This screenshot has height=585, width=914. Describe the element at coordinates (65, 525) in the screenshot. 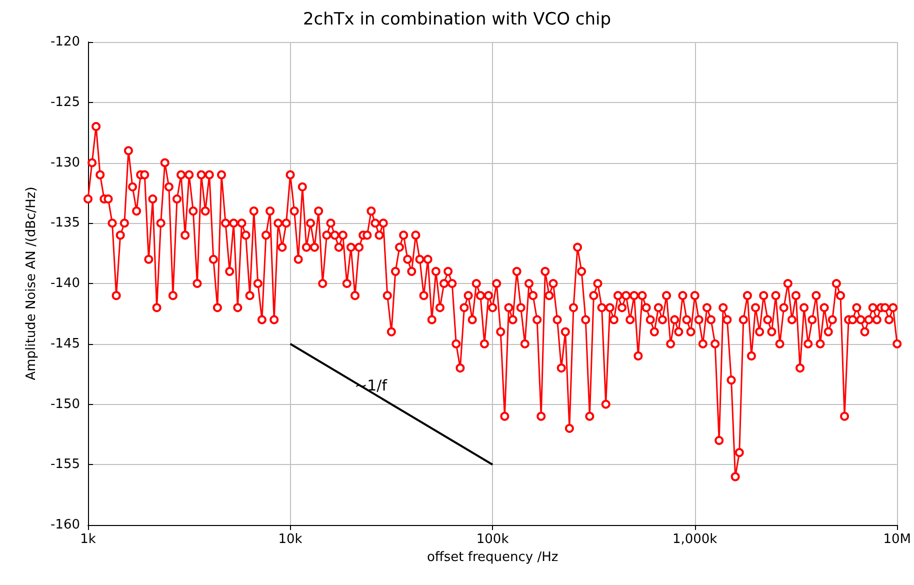

I see `y-tick-label: -160` at that location.